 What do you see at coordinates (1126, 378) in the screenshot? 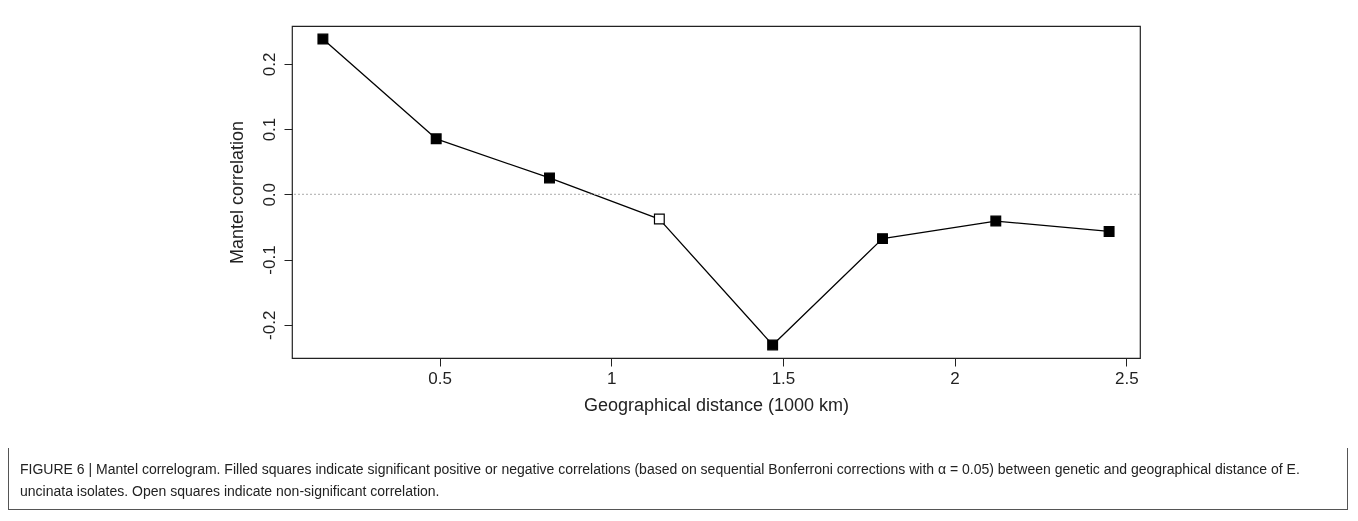
I see `x-tick-label: 2.5` at bounding box center [1126, 378].